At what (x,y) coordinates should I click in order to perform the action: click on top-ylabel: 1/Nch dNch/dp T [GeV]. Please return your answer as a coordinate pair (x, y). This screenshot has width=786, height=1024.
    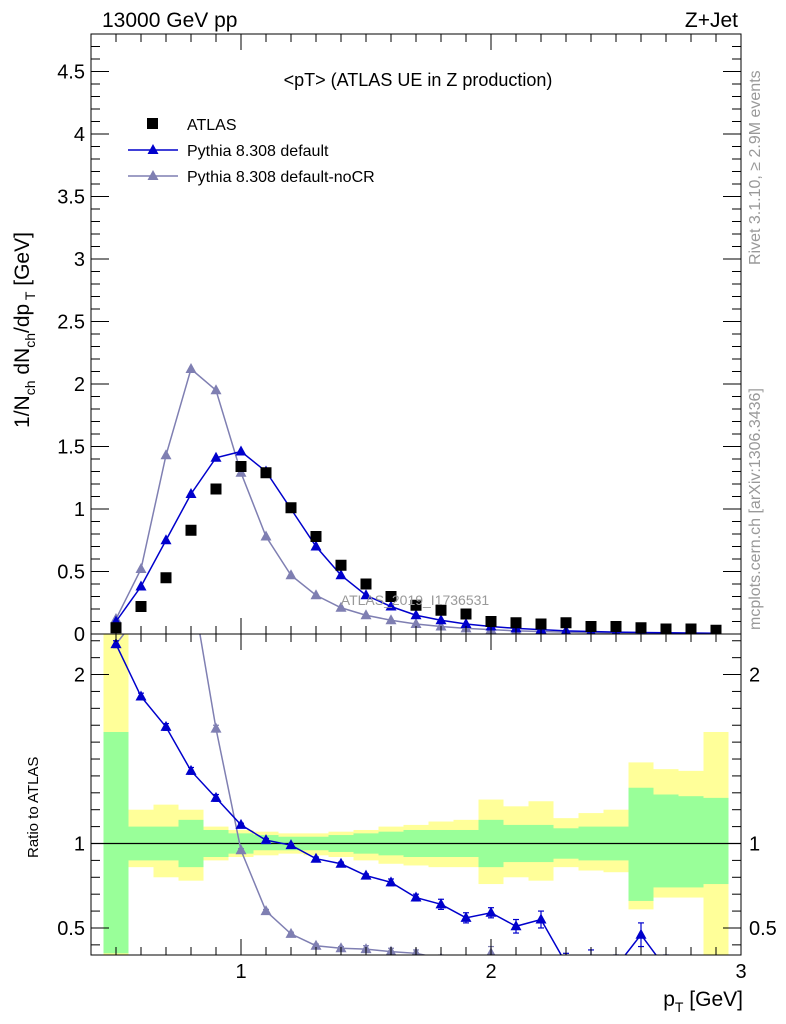
    Looking at the image, I should click on (24, 330).